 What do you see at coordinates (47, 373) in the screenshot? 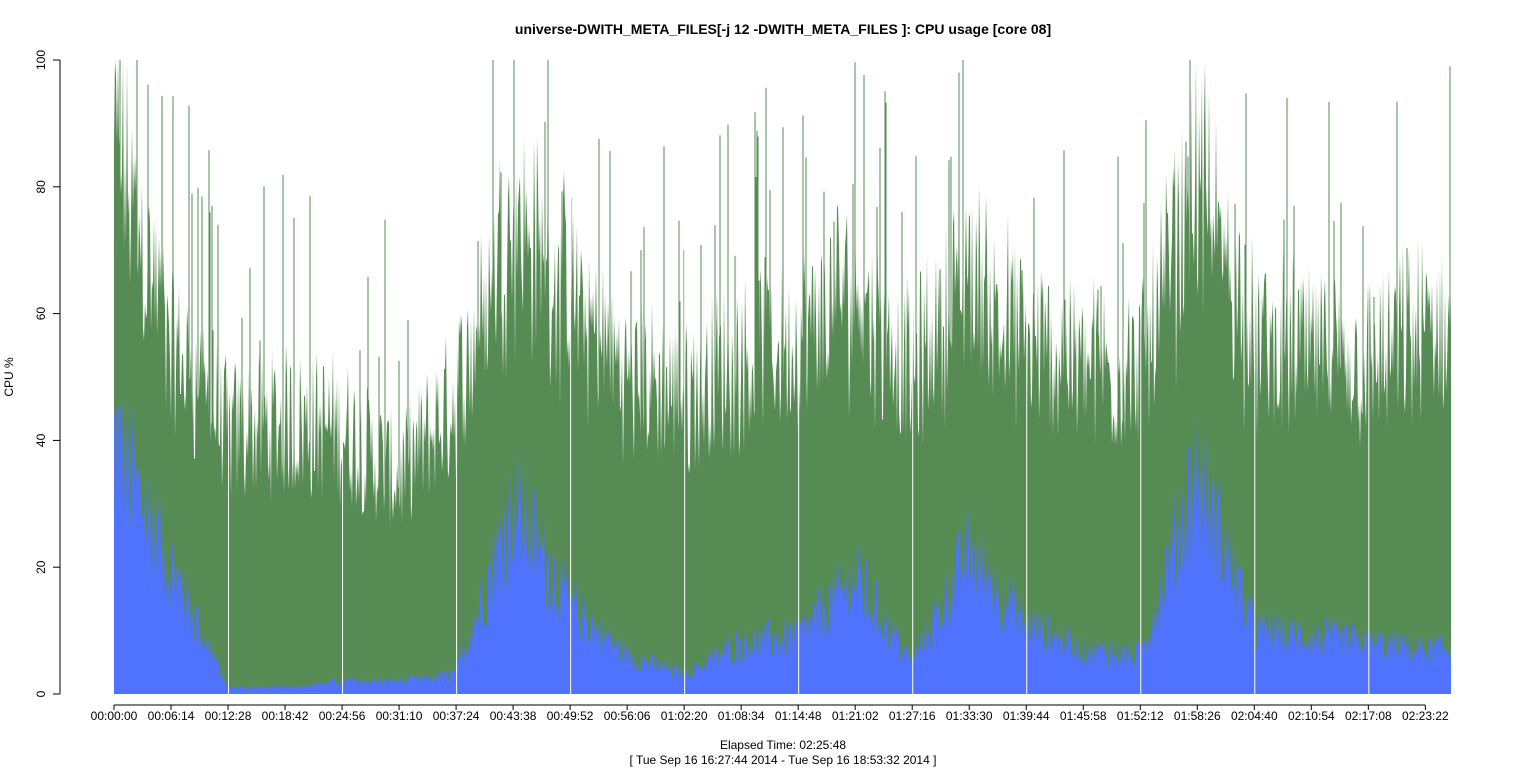
I see `y-axis: 0 20 40 60 80 100` at bounding box center [47, 373].